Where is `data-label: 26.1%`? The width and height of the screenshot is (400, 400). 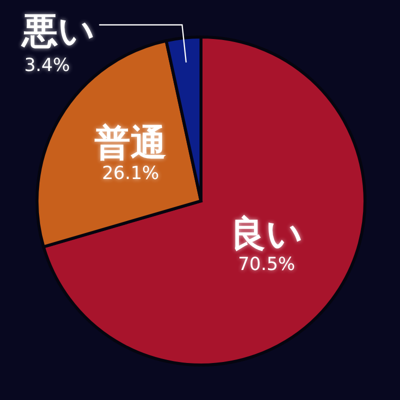
data-label: 26.1% is located at coordinates (131, 173).